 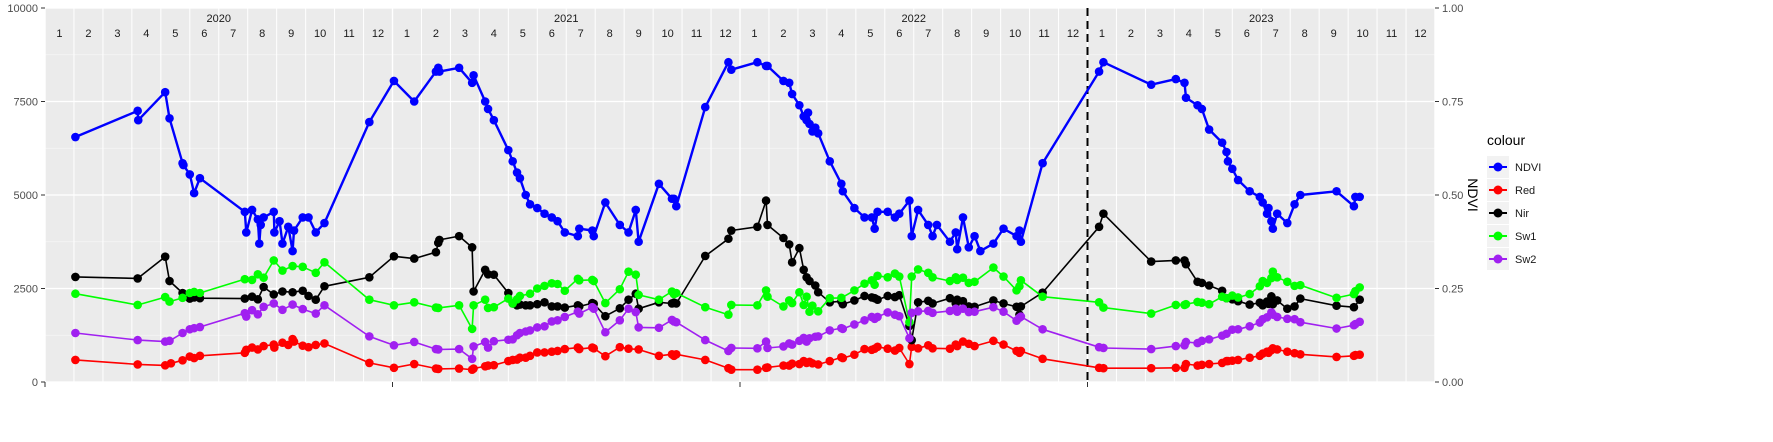 I want to click on month-label: 12, so click(x=725, y=34).